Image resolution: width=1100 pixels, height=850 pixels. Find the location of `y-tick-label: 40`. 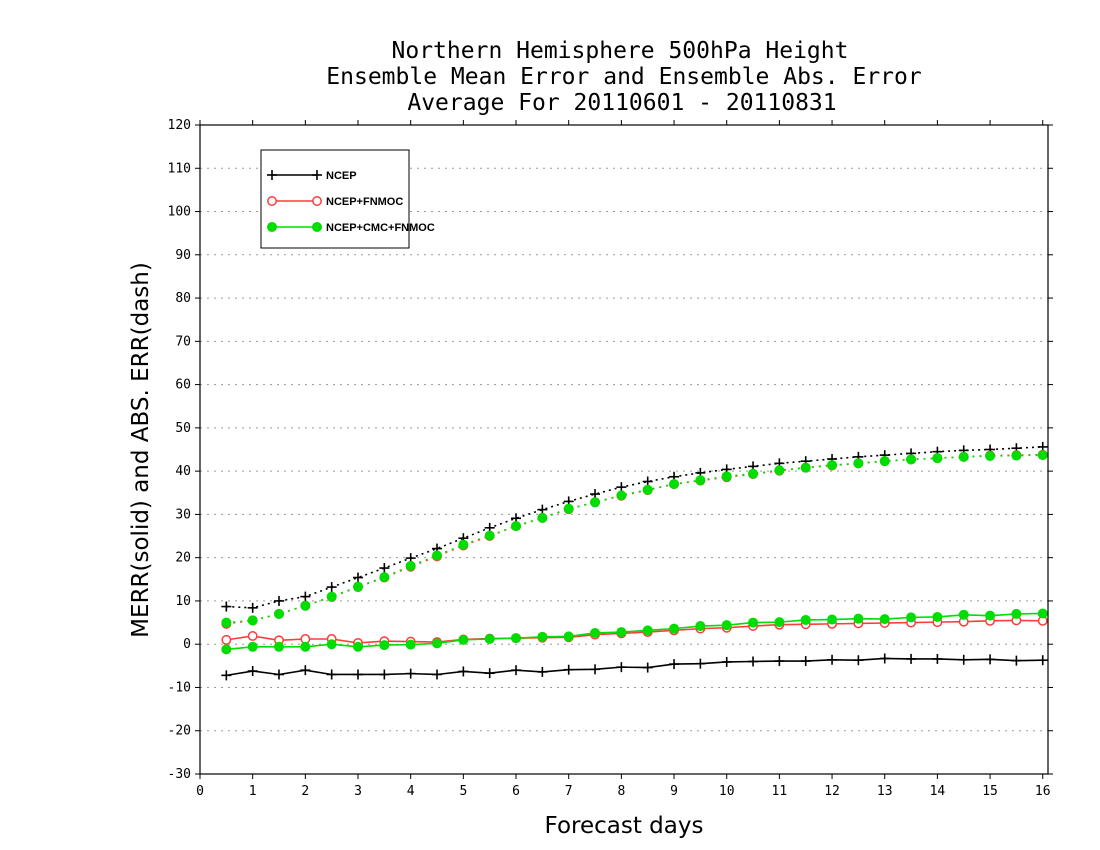

y-tick-label: 40 is located at coordinates (183, 471).